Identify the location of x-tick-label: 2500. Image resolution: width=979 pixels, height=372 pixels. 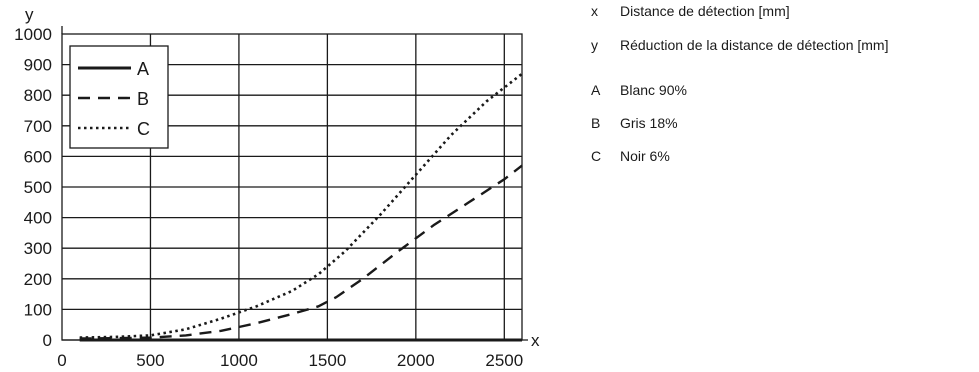
(504, 360).